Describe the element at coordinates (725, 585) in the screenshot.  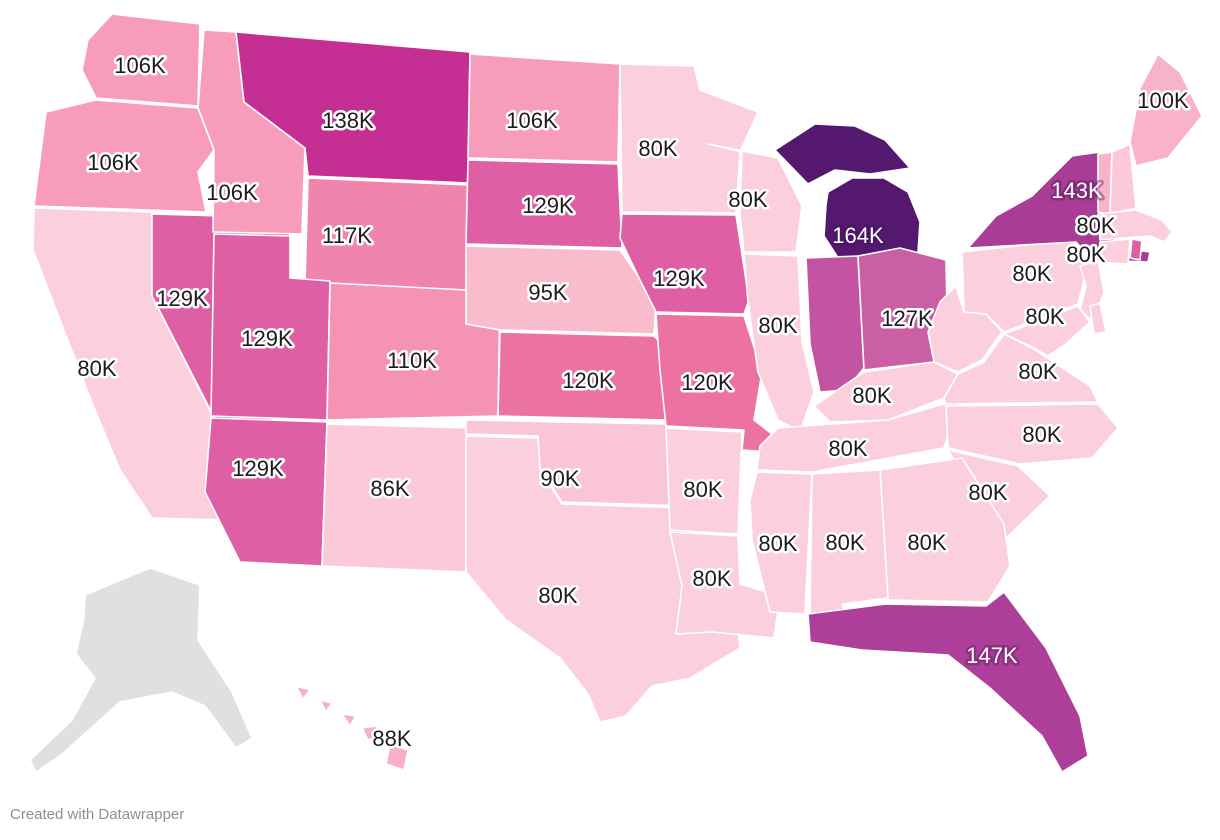
I see `state-louisiana` at that location.